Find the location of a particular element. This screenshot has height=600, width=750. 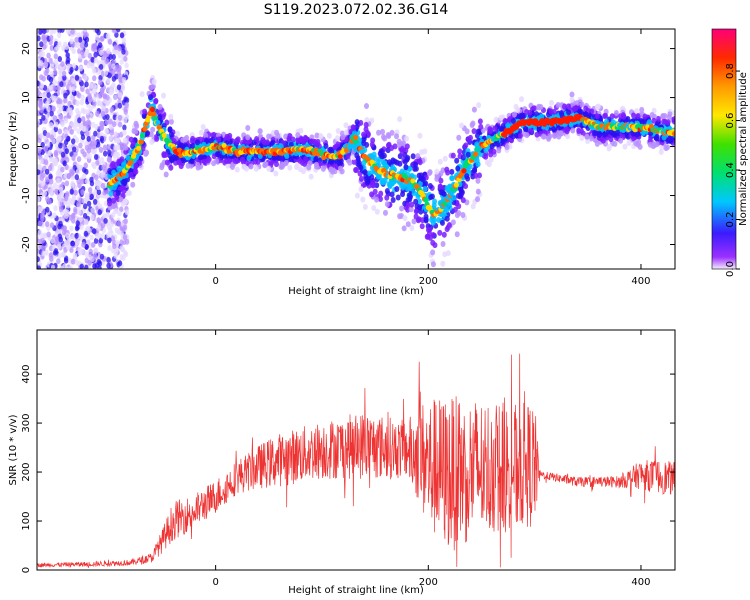

colorbar-label: Normalized spectral amplitude is located at coordinates (743, 149).